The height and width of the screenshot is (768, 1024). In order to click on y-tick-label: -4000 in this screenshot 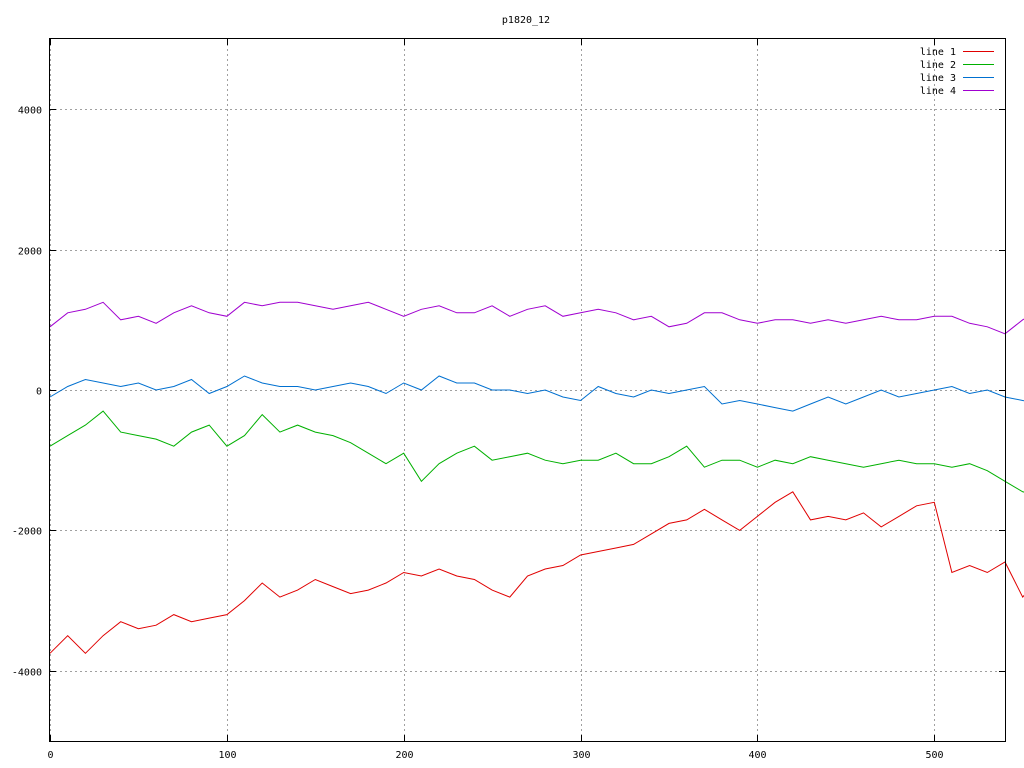, I will do `click(27, 673)`.